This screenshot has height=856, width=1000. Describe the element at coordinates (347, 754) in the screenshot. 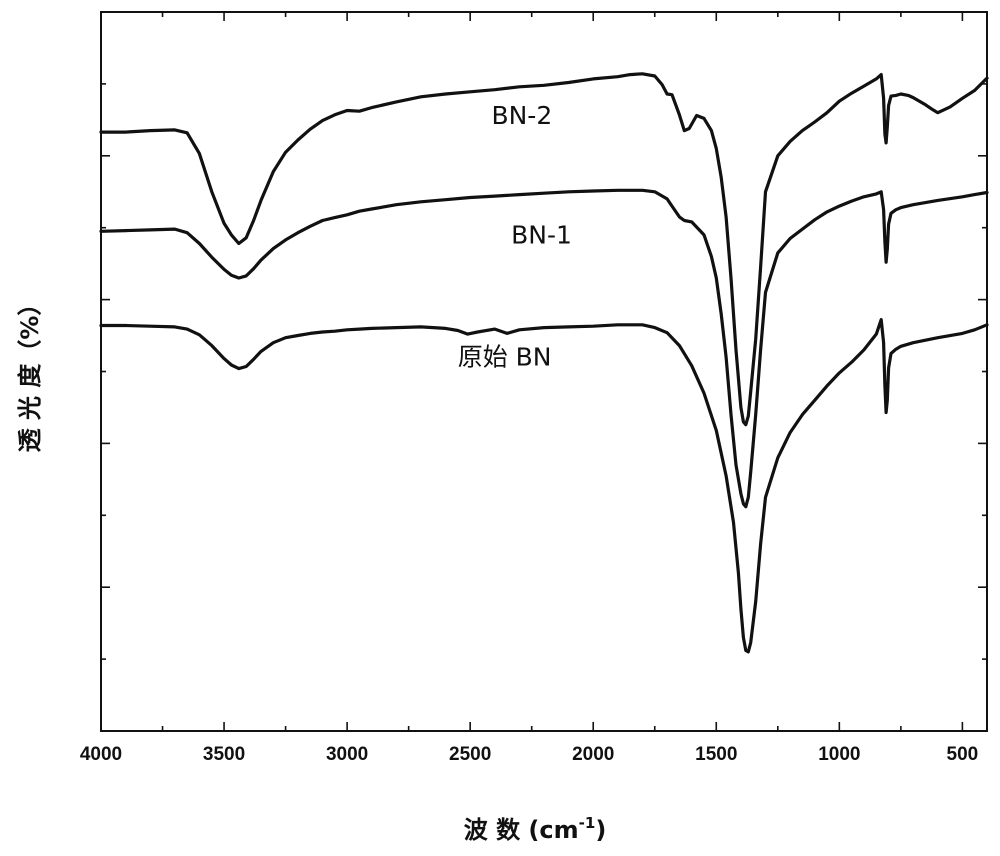

I see `x-tick-label: 3000` at that location.